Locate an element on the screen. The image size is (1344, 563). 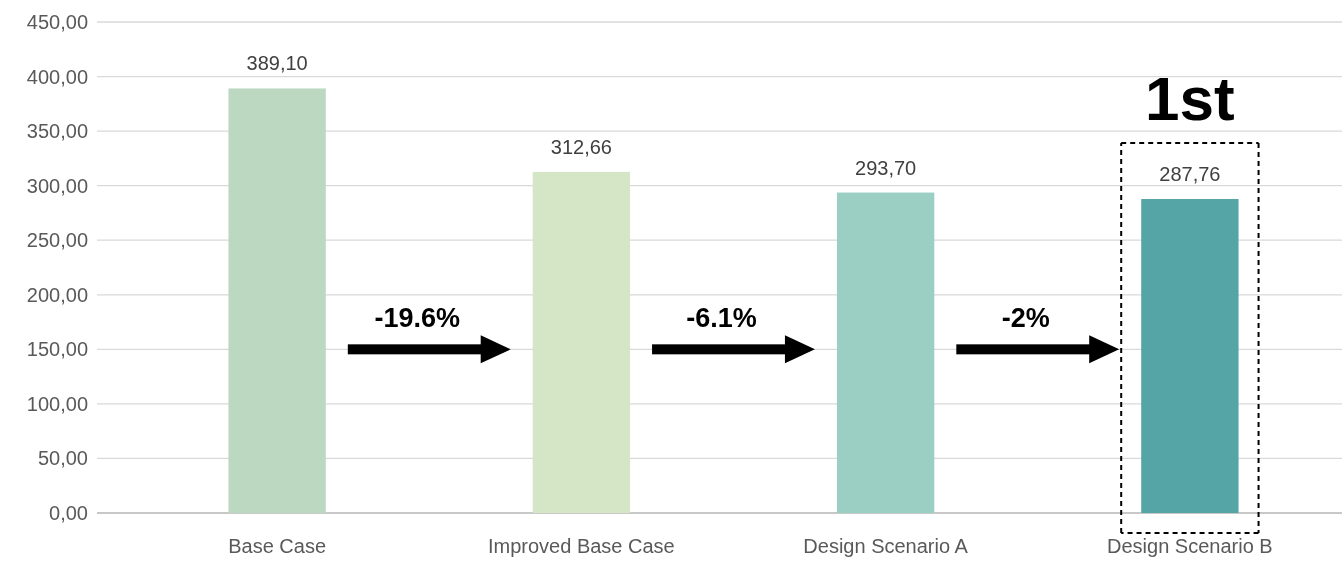
x-tick-label: Design Scenario A is located at coordinates (886, 546).